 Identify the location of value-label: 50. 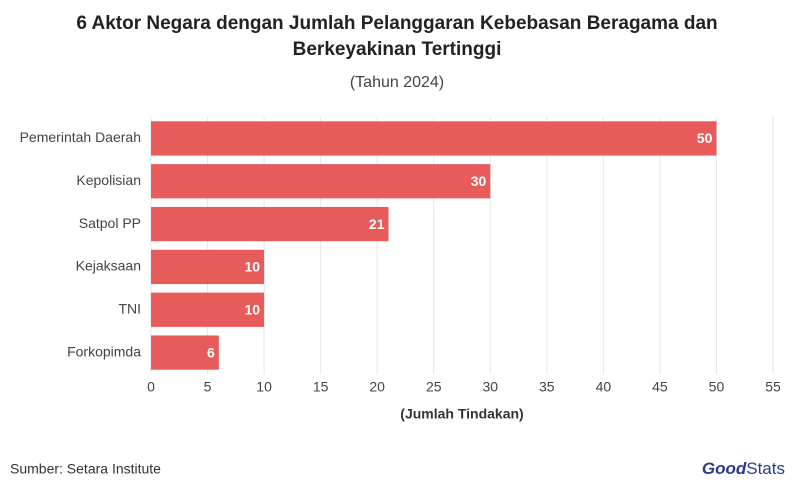
(705, 138).